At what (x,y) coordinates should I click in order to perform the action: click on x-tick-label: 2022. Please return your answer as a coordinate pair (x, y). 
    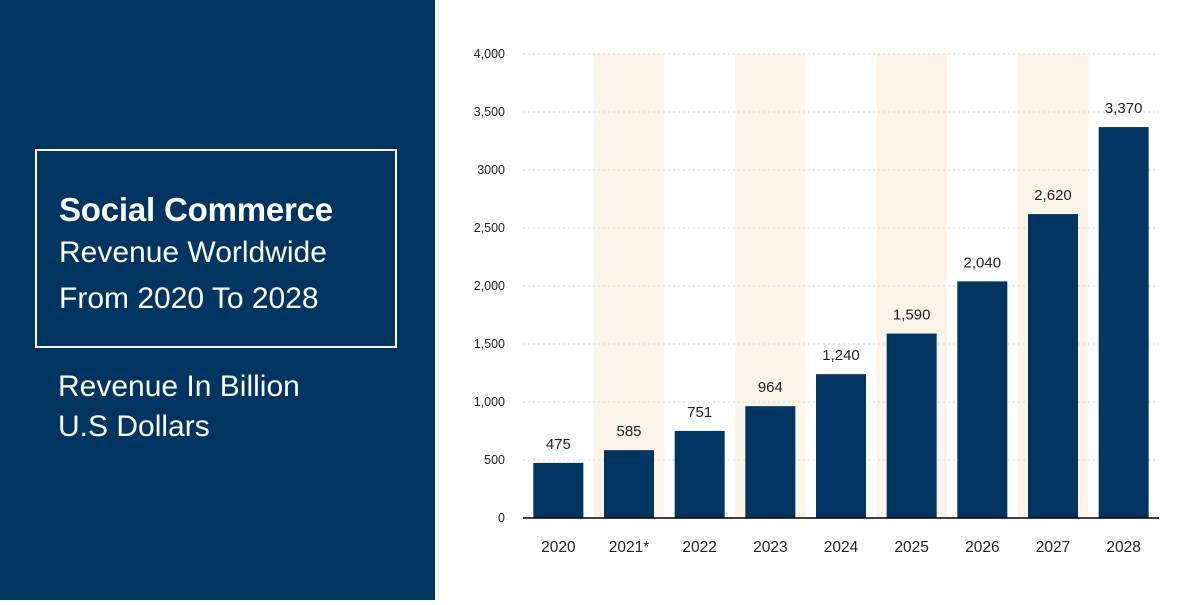
    Looking at the image, I should click on (699, 547).